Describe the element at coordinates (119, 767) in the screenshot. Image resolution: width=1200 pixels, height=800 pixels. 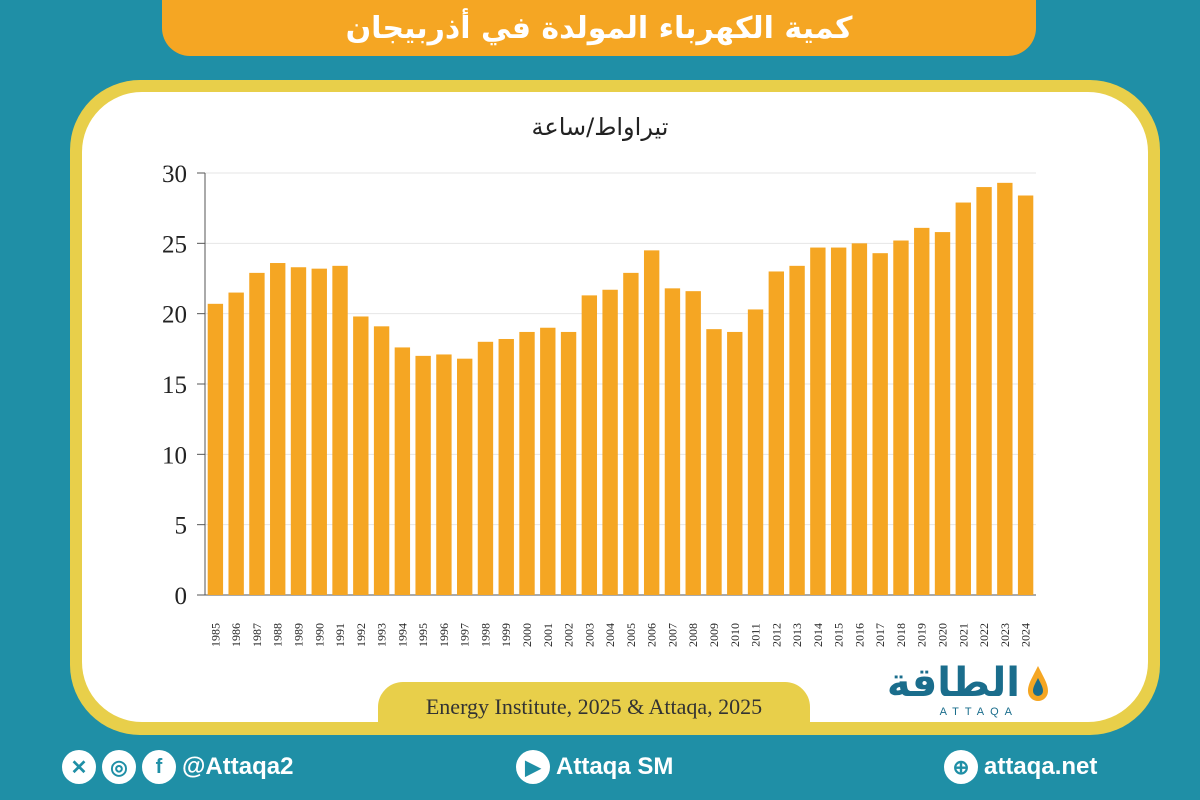
I see `instagram-icon: ◎` at that location.